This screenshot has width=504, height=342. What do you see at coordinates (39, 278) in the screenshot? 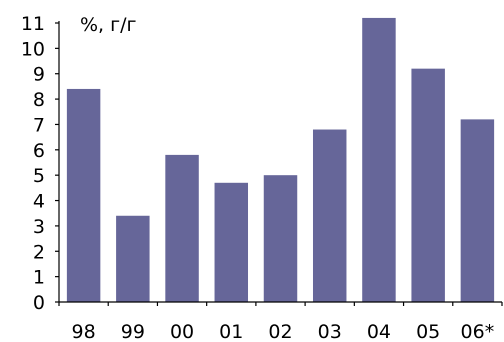
I see `y-tick-label: 1` at bounding box center [39, 278].